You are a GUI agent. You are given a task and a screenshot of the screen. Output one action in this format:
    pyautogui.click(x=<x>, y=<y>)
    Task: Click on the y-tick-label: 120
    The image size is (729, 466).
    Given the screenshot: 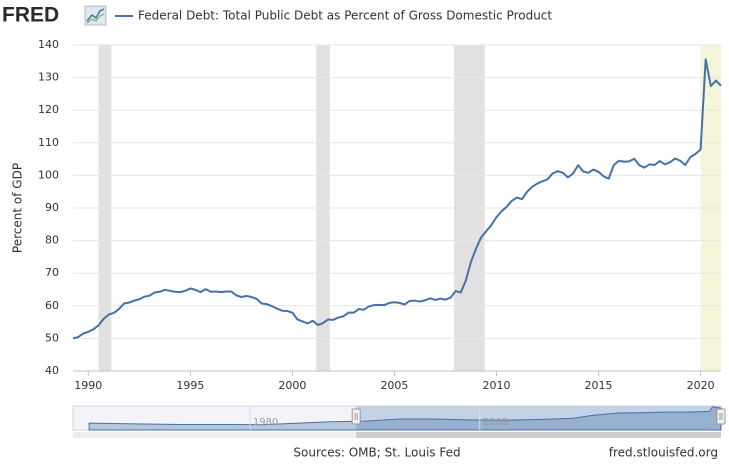 What is the action you would take?
    pyautogui.click(x=48, y=109)
    